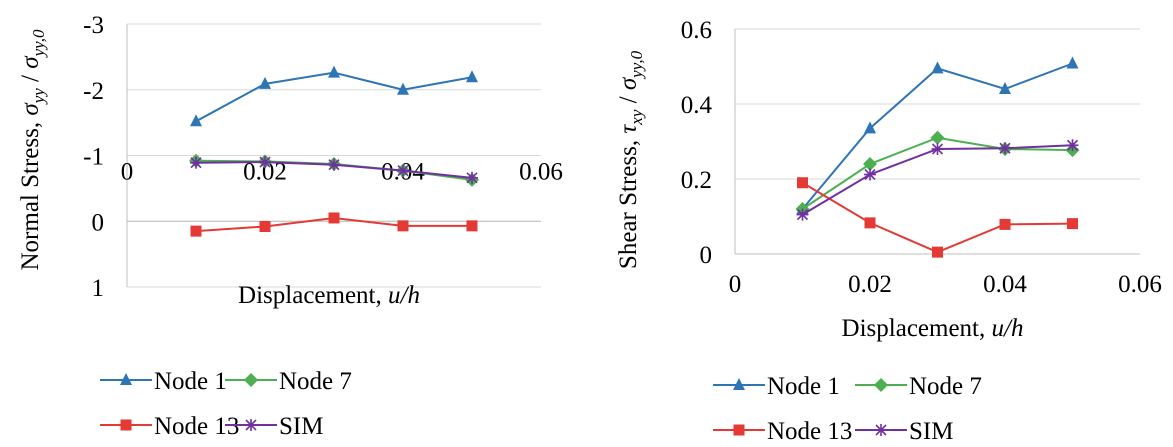 This screenshot has width=1173, height=447. I want to click on x-tick-label: 0.02, so click(870, 284).